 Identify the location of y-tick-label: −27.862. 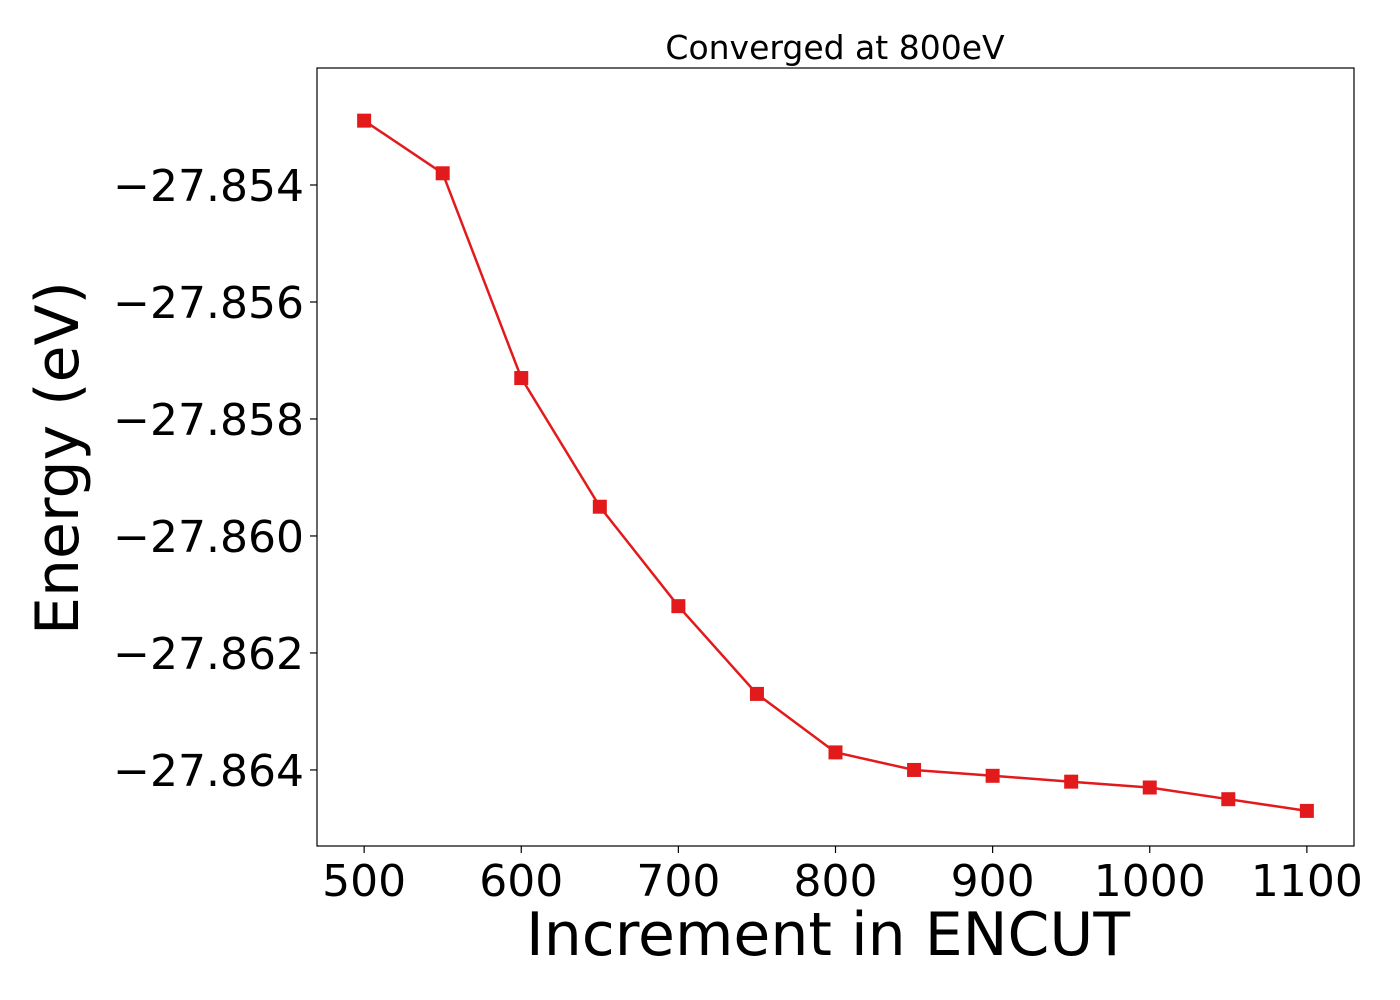
(208, 654).